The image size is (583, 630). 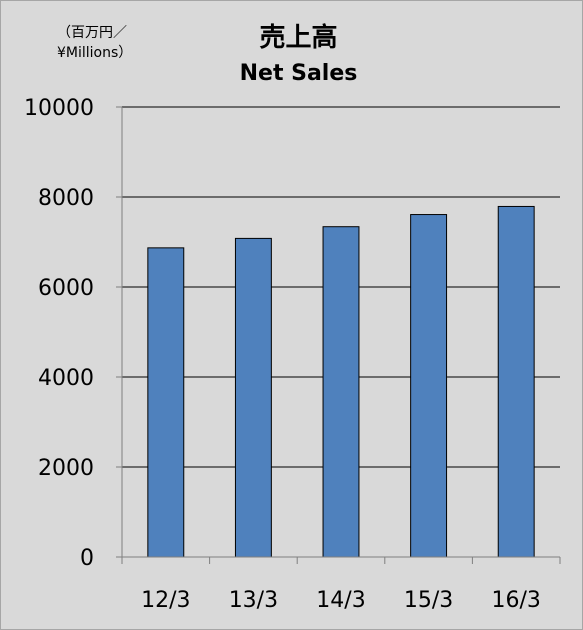 What do you see at coordinates (66, 468) in the screenshot?
I see `y-tick-label-1: 2000` at bounding box center [66, 468].